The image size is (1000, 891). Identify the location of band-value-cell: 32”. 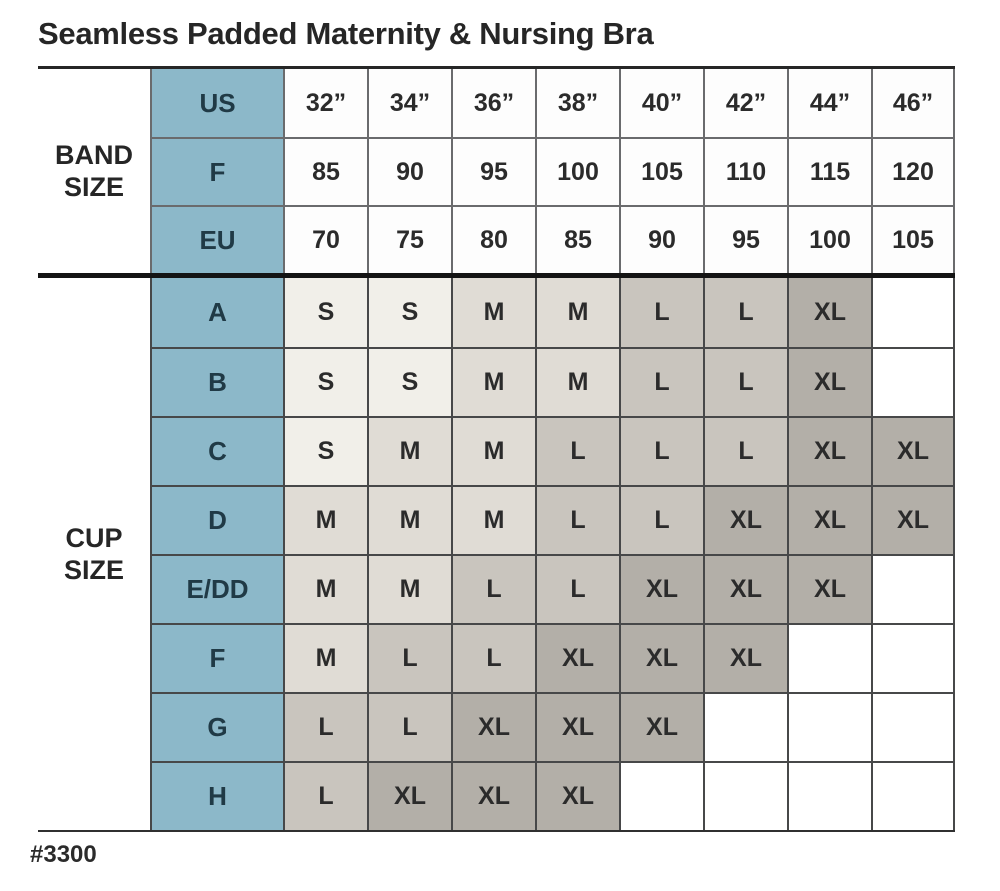
(325, 103).